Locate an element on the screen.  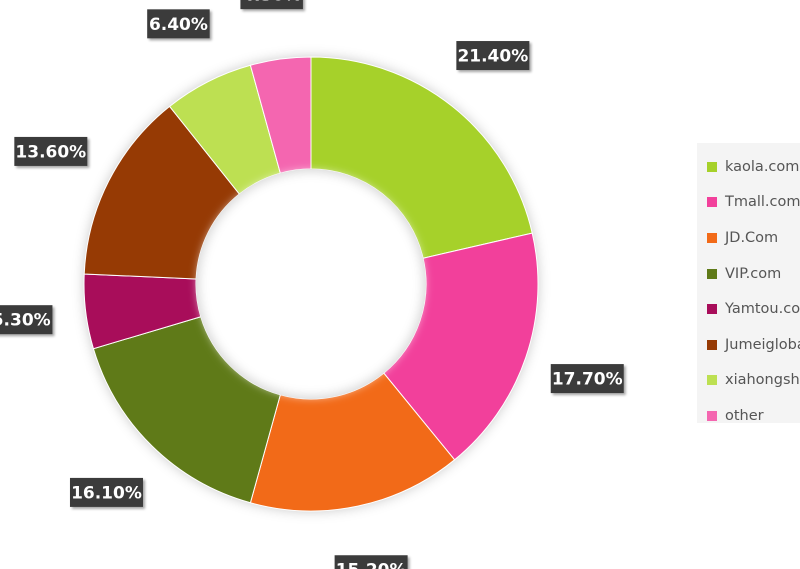
slice-label-tmall-com: 17.70% is located at coordinates (587, 379).